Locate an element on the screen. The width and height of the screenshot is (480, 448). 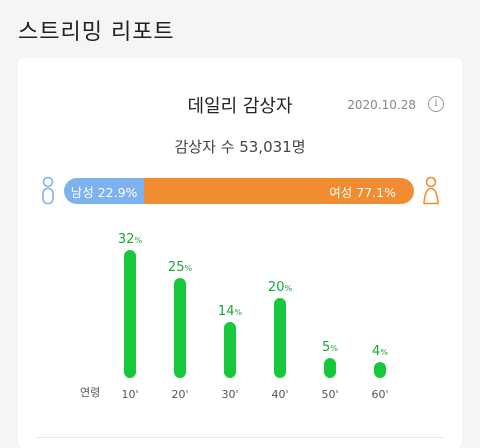
age-tick-label: 20' is located at coordinates (179, 394).